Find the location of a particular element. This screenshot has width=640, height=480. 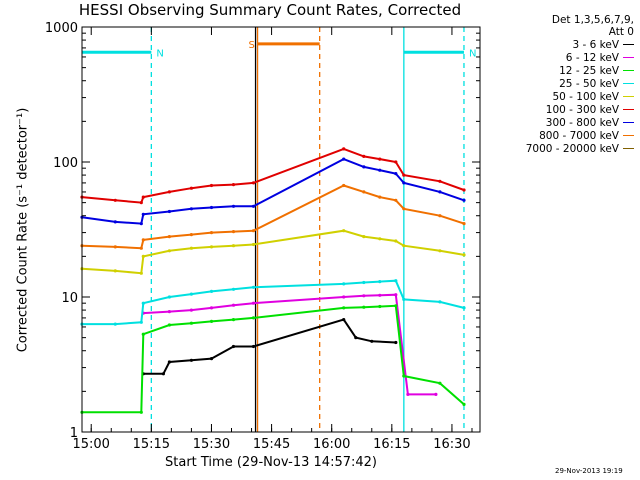

legend-entry: 6 - 12 keV is located at coordinates (557, 57).